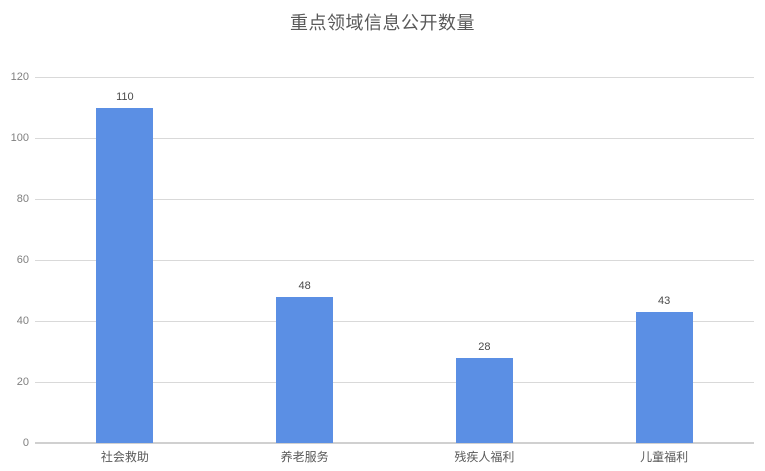 This screenshot has height=471, width=765. What do you see at coordinates (19, 138) in the screenshot?
I see `y-axis-tick-100: 100` at bounding box center [19, 138].